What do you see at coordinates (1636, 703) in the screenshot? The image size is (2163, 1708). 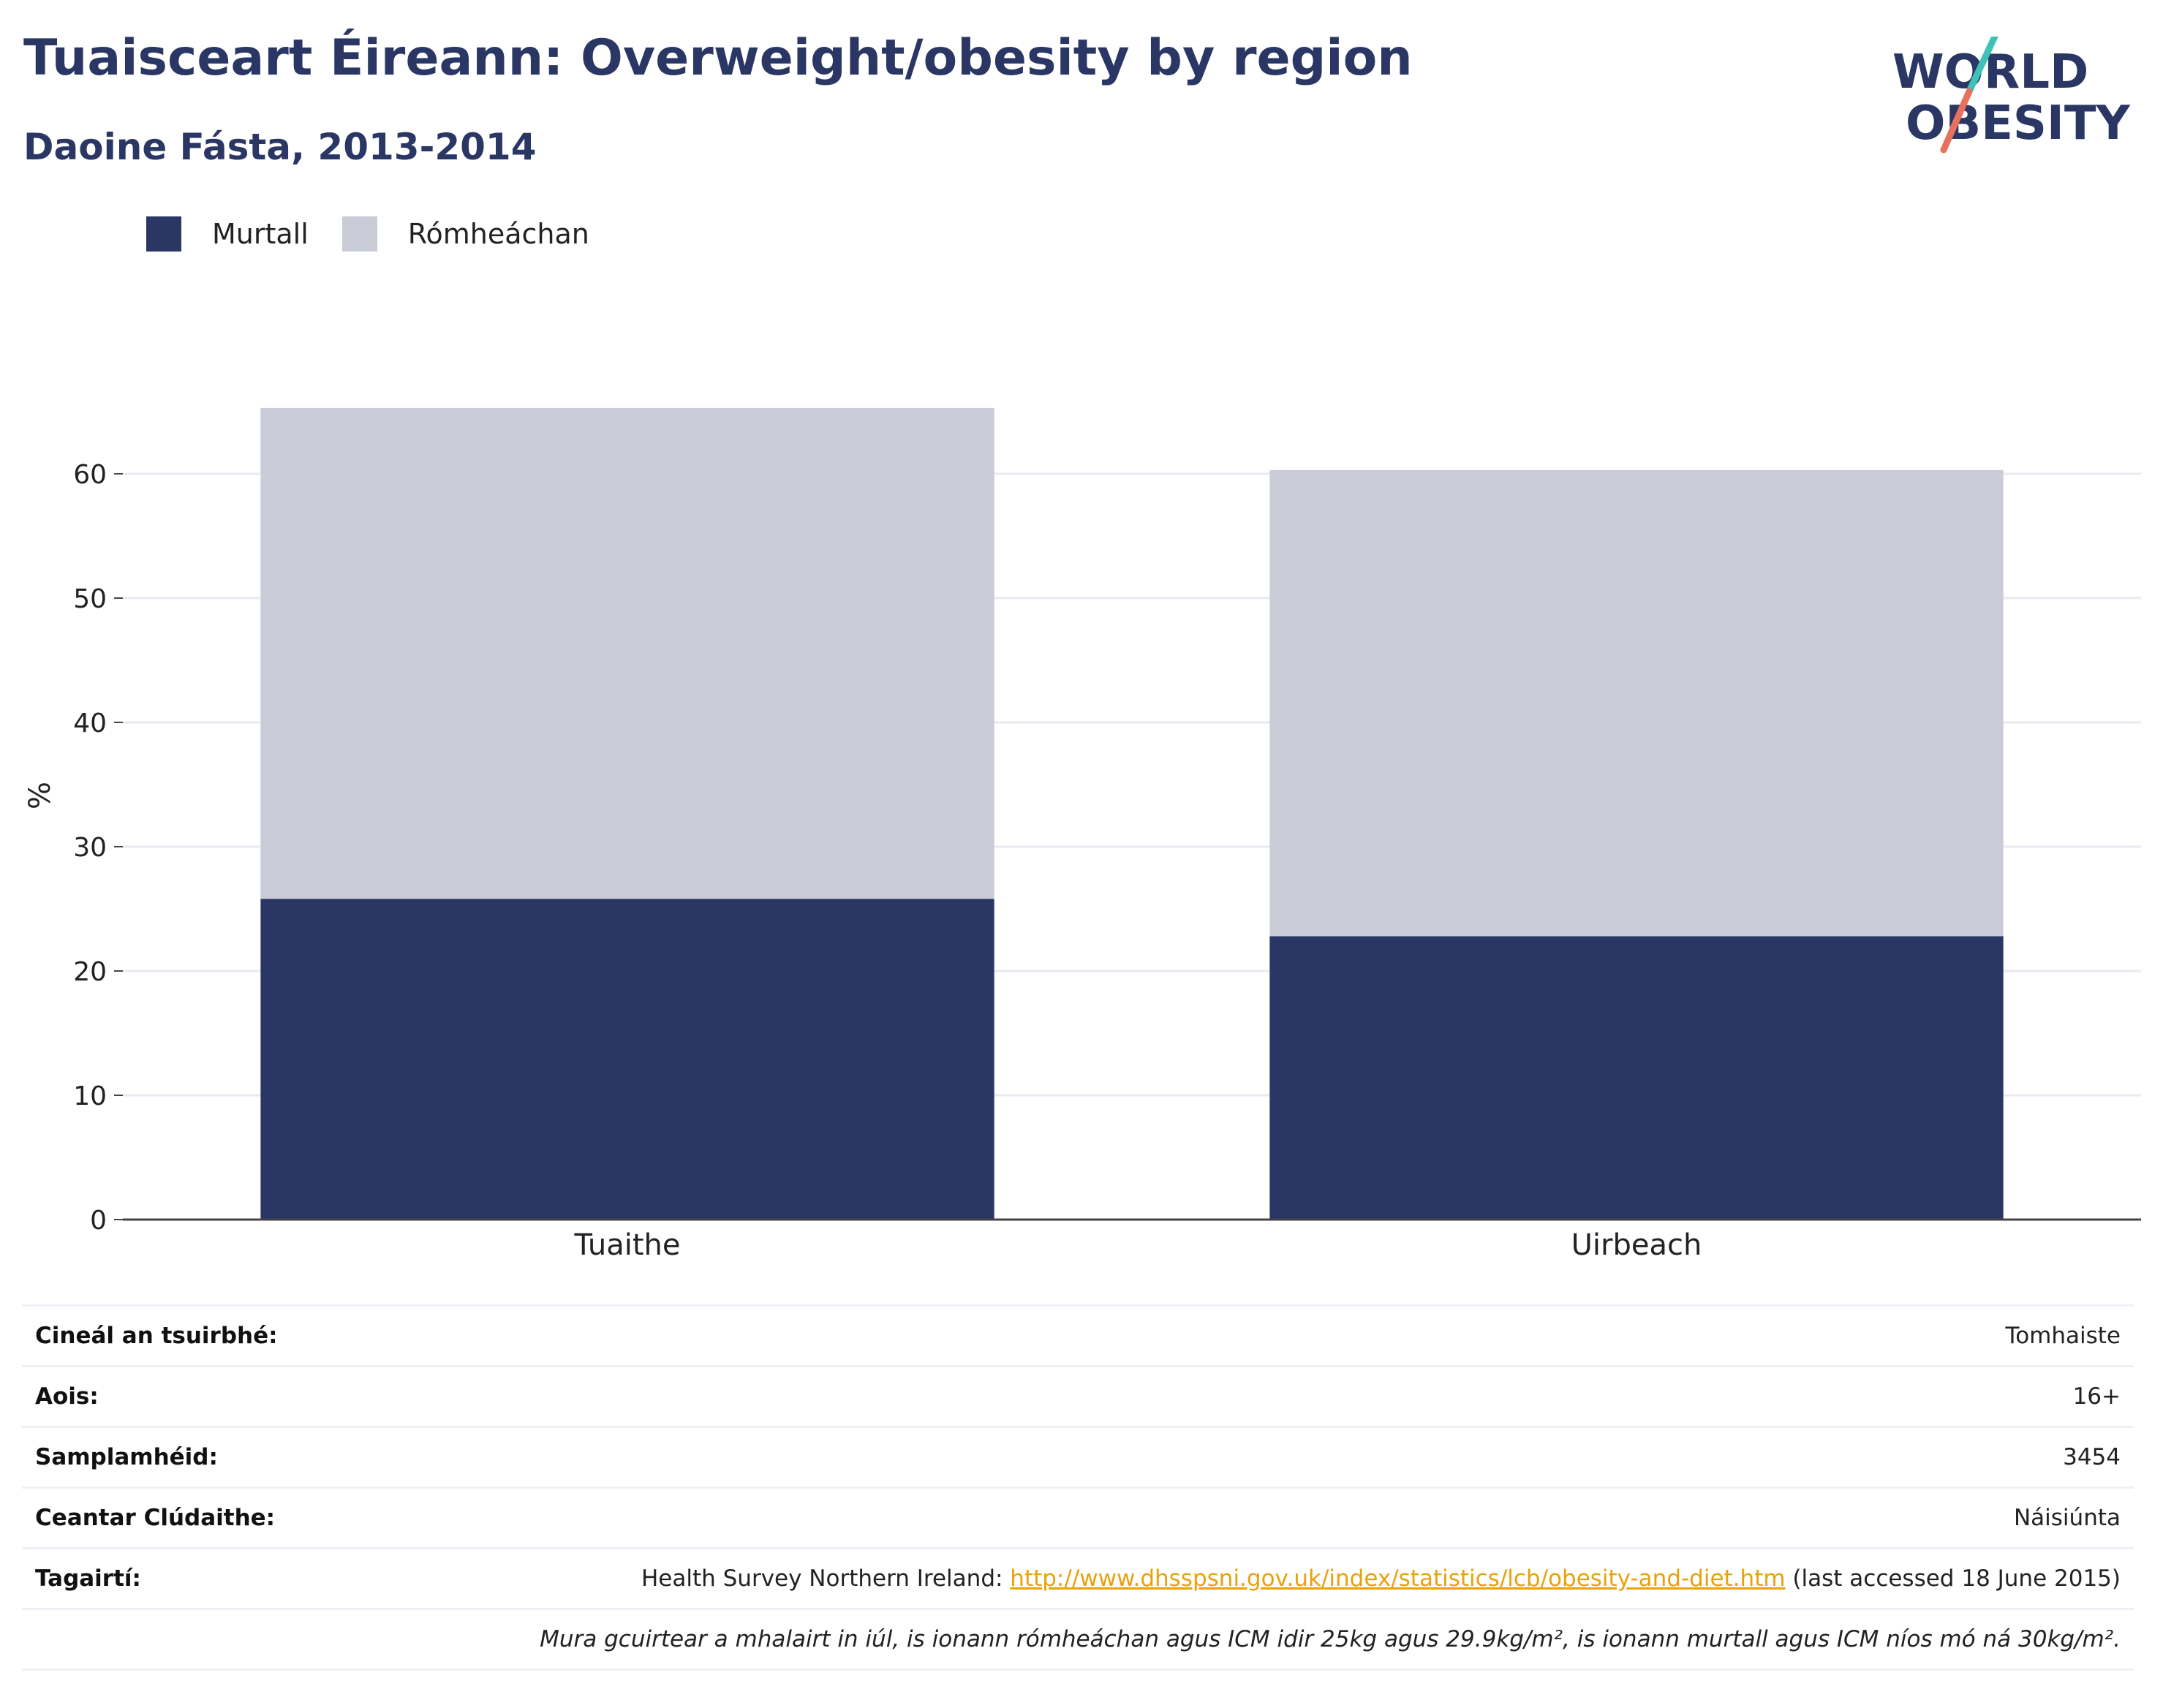 I see `bar-uirbeach-overweight` at bounding box center [1636, 703].